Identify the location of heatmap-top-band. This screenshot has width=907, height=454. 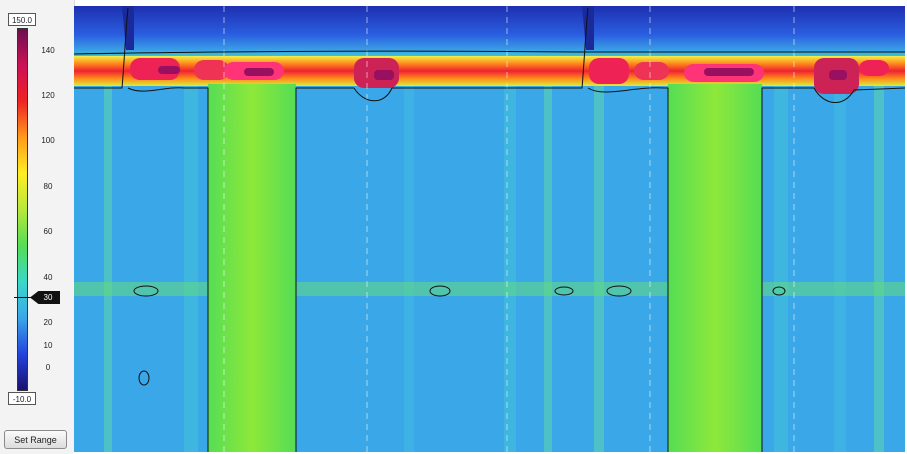
(489, 32).